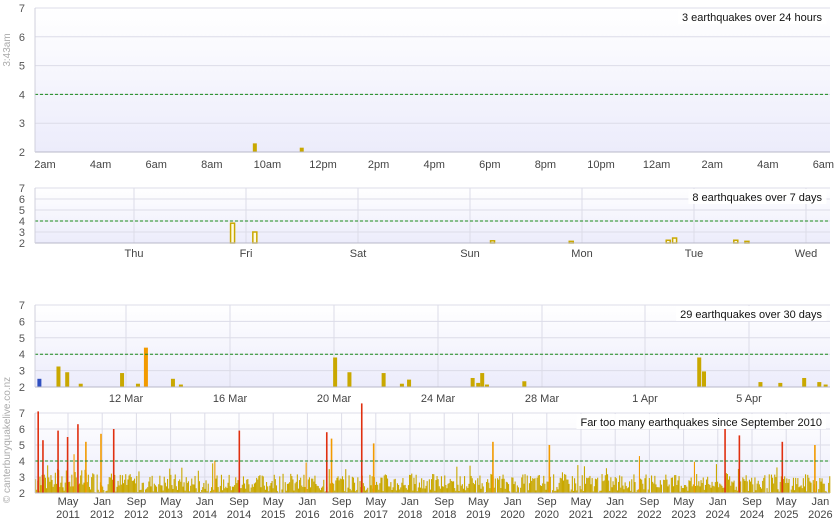 Image resolution: width=835 pixels, height=530 pixels. What do you see at coordinates (767, 165) in the screenshot?
I see `x-tick-label: 4am` at bounding box center [767, 165].